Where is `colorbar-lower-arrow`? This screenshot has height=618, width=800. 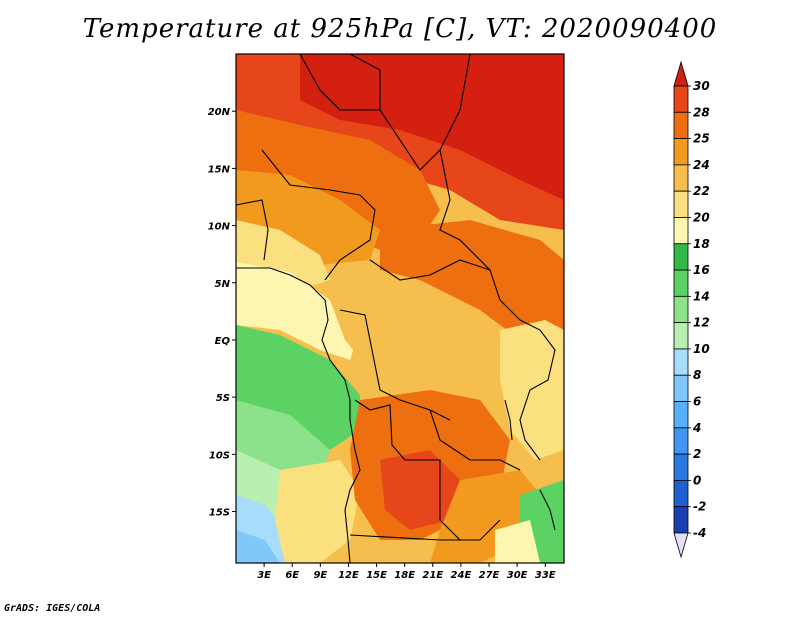
colorbar-lower-arrow is located at coordinates (681, 545).